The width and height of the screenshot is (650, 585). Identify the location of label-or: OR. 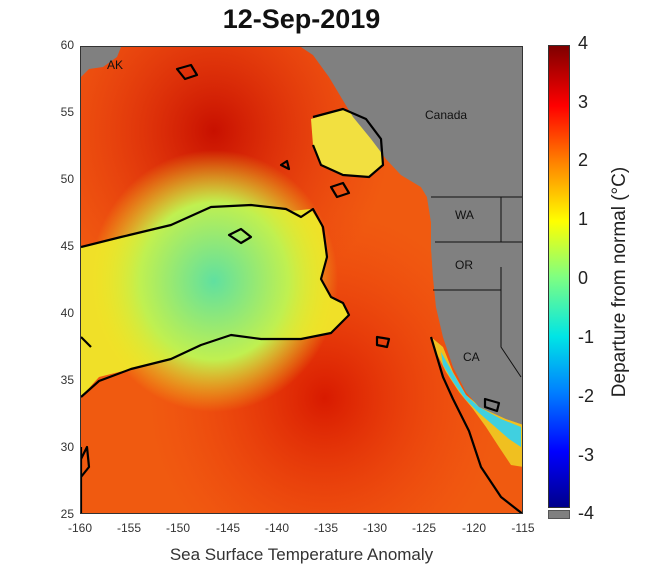
(464, 265).